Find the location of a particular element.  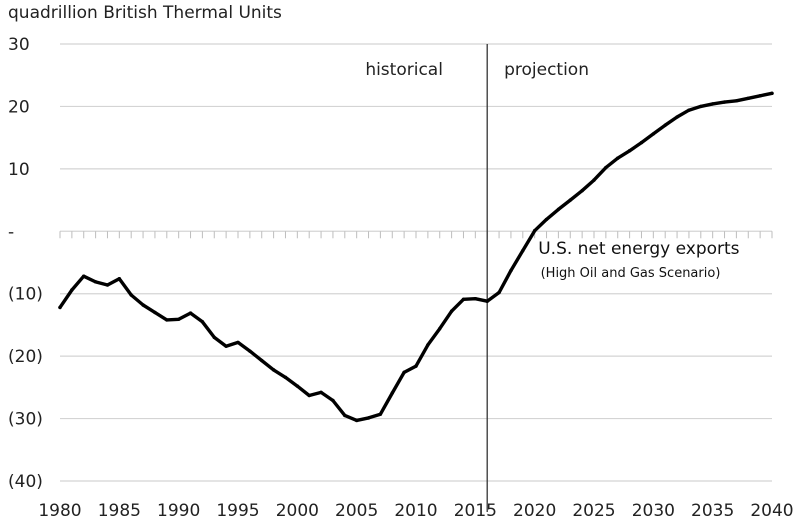

x-tick-label-10: 2030 is located at coordinates (653, 511).